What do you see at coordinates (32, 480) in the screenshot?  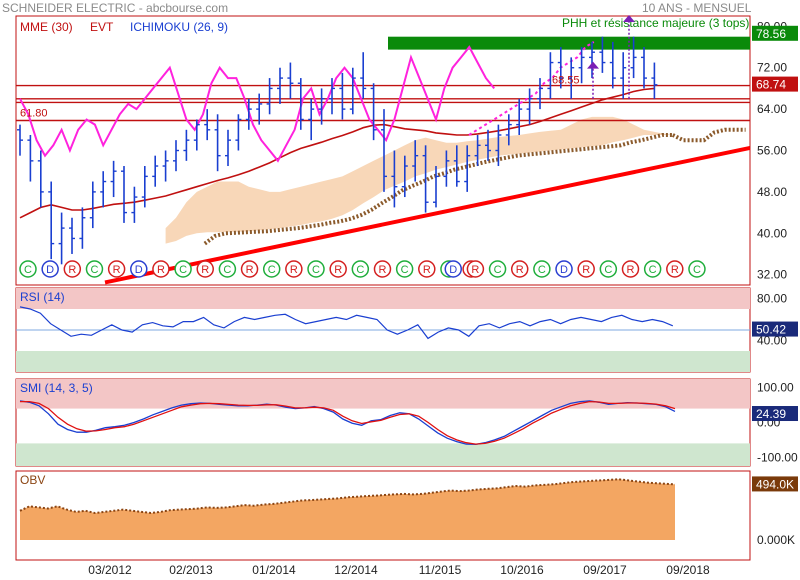 I see `obv-title: OBV` at bounding box center [32, 480].